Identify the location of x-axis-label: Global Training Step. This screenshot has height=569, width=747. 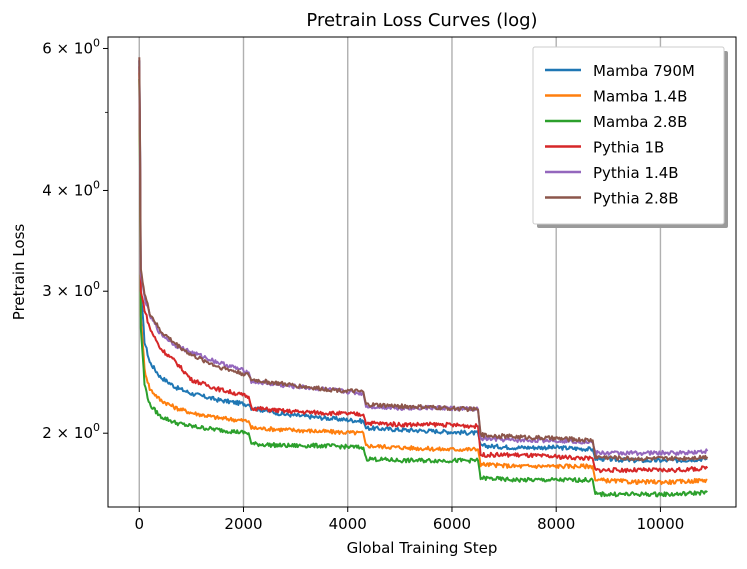
(422, 548).